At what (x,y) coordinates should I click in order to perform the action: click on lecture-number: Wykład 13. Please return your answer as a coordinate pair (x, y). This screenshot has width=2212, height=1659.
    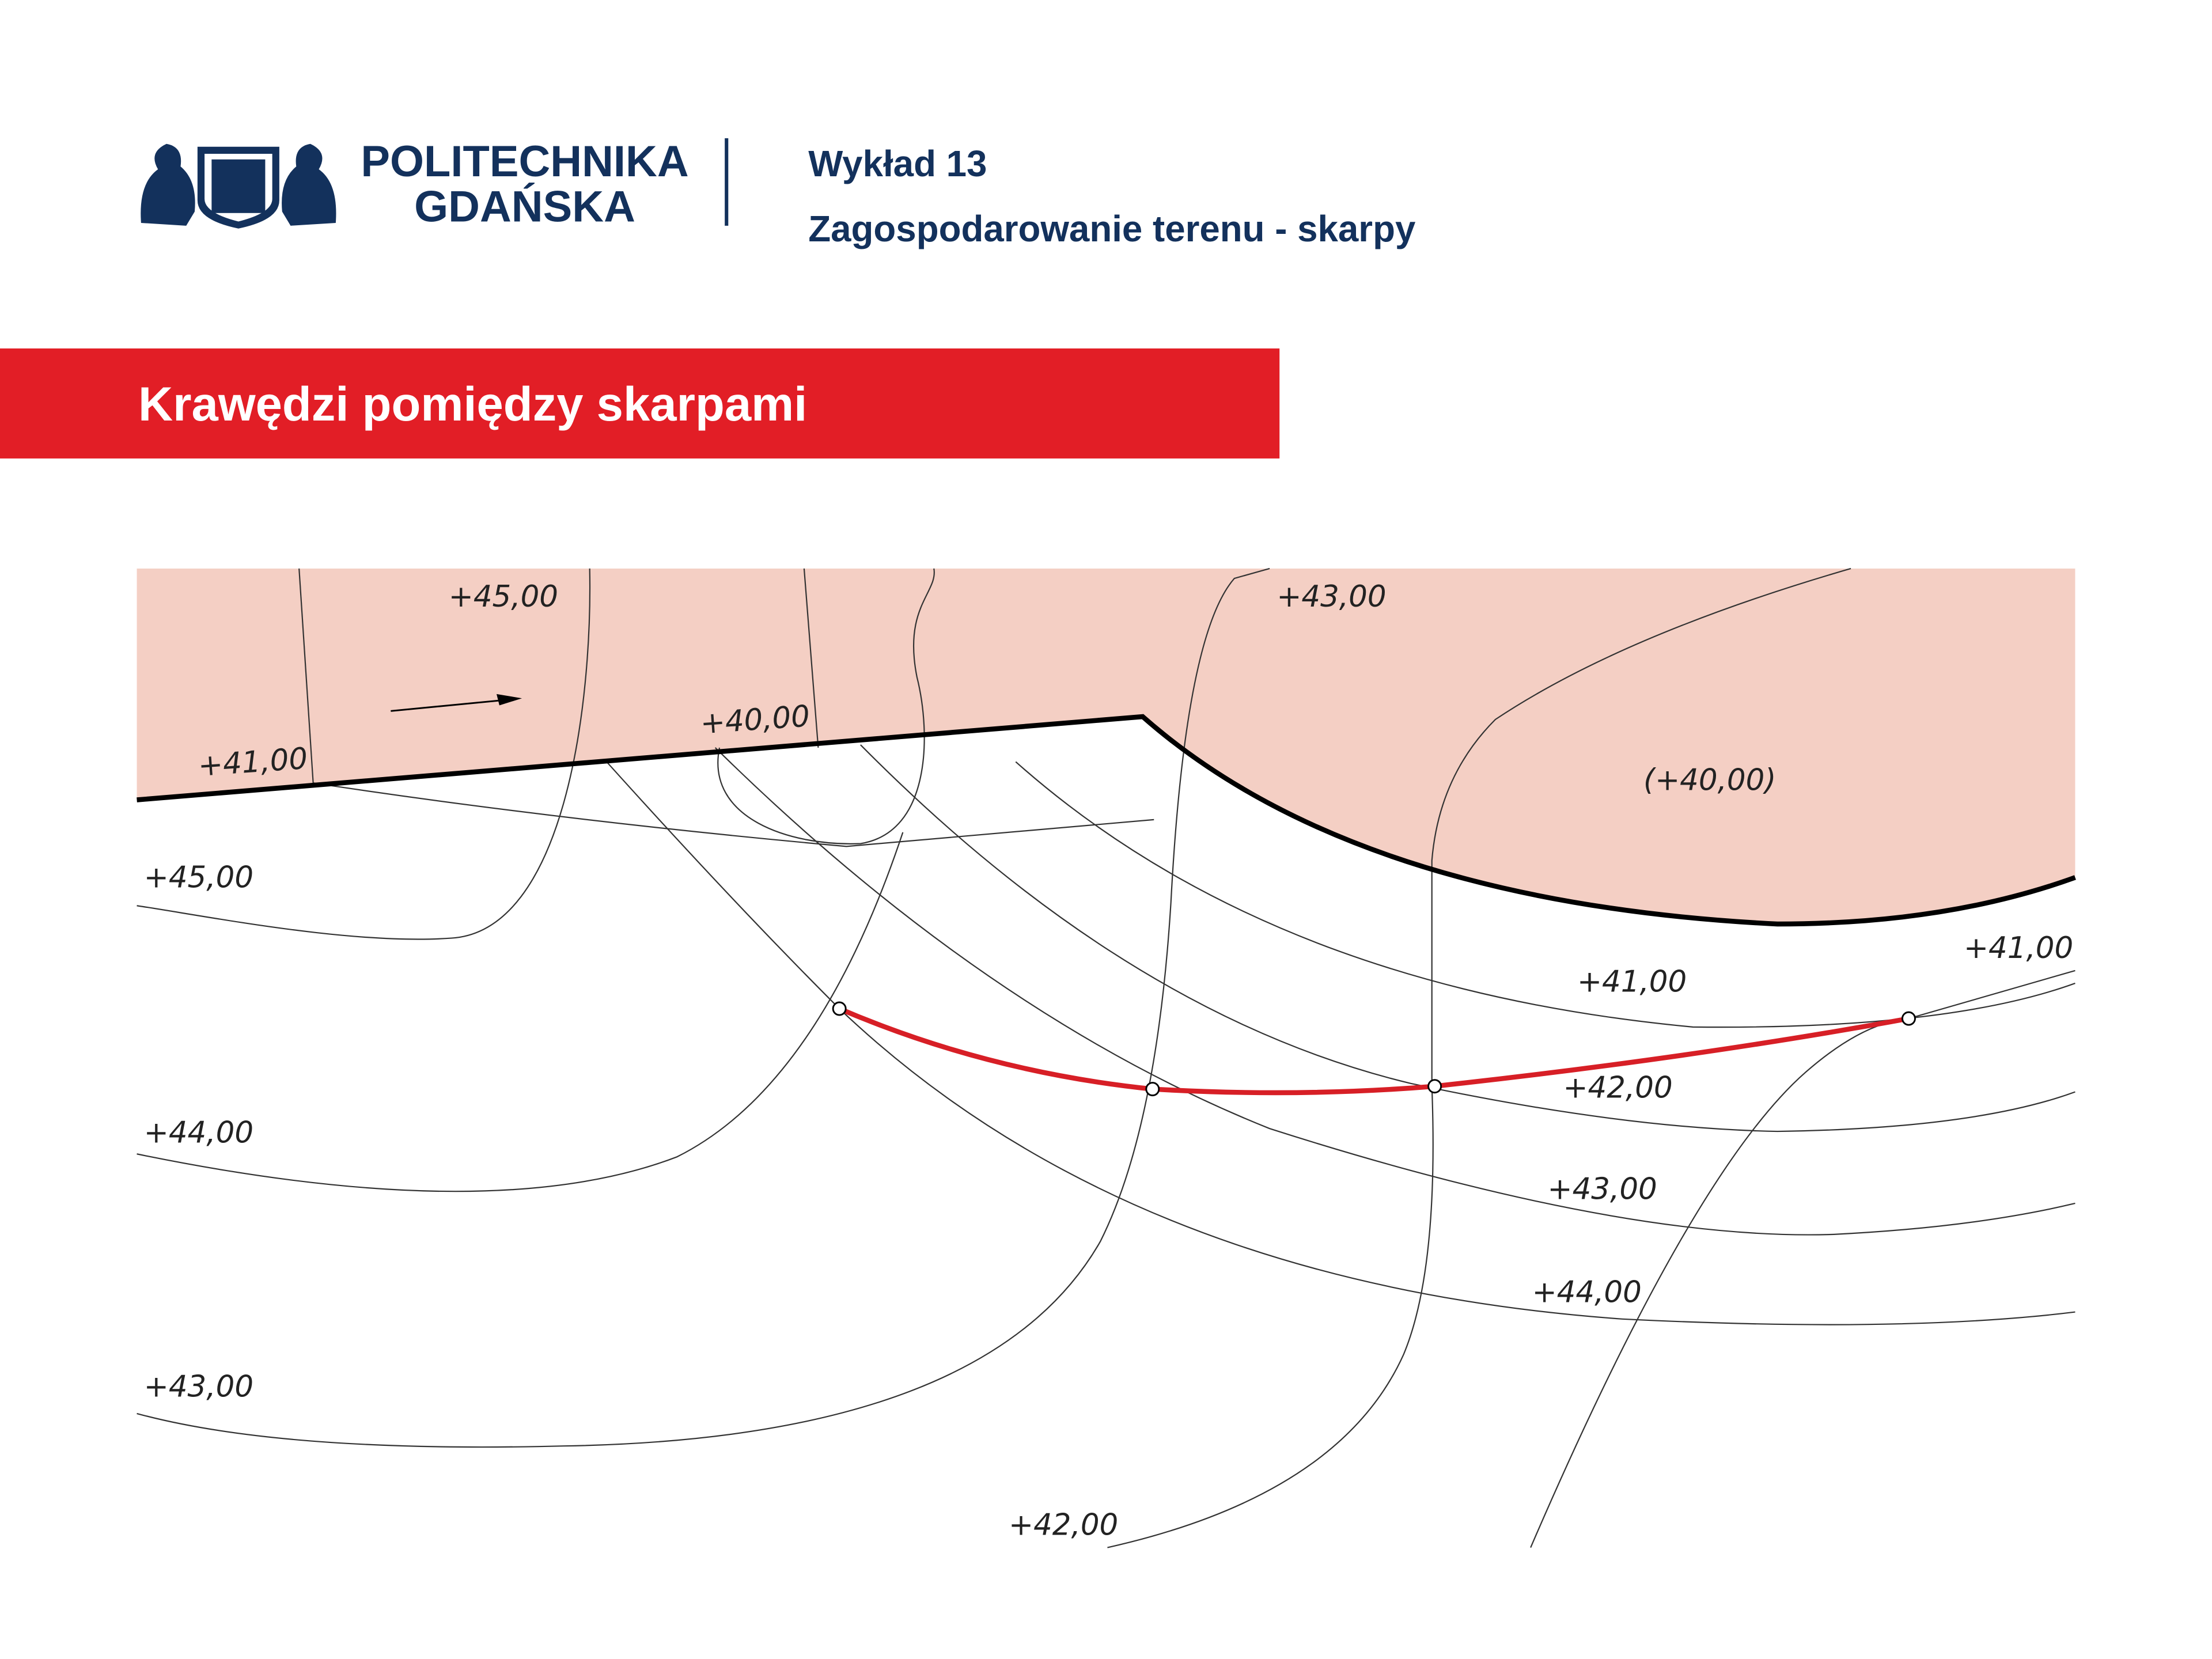
    Looking at the image, I should click on (897, 163).